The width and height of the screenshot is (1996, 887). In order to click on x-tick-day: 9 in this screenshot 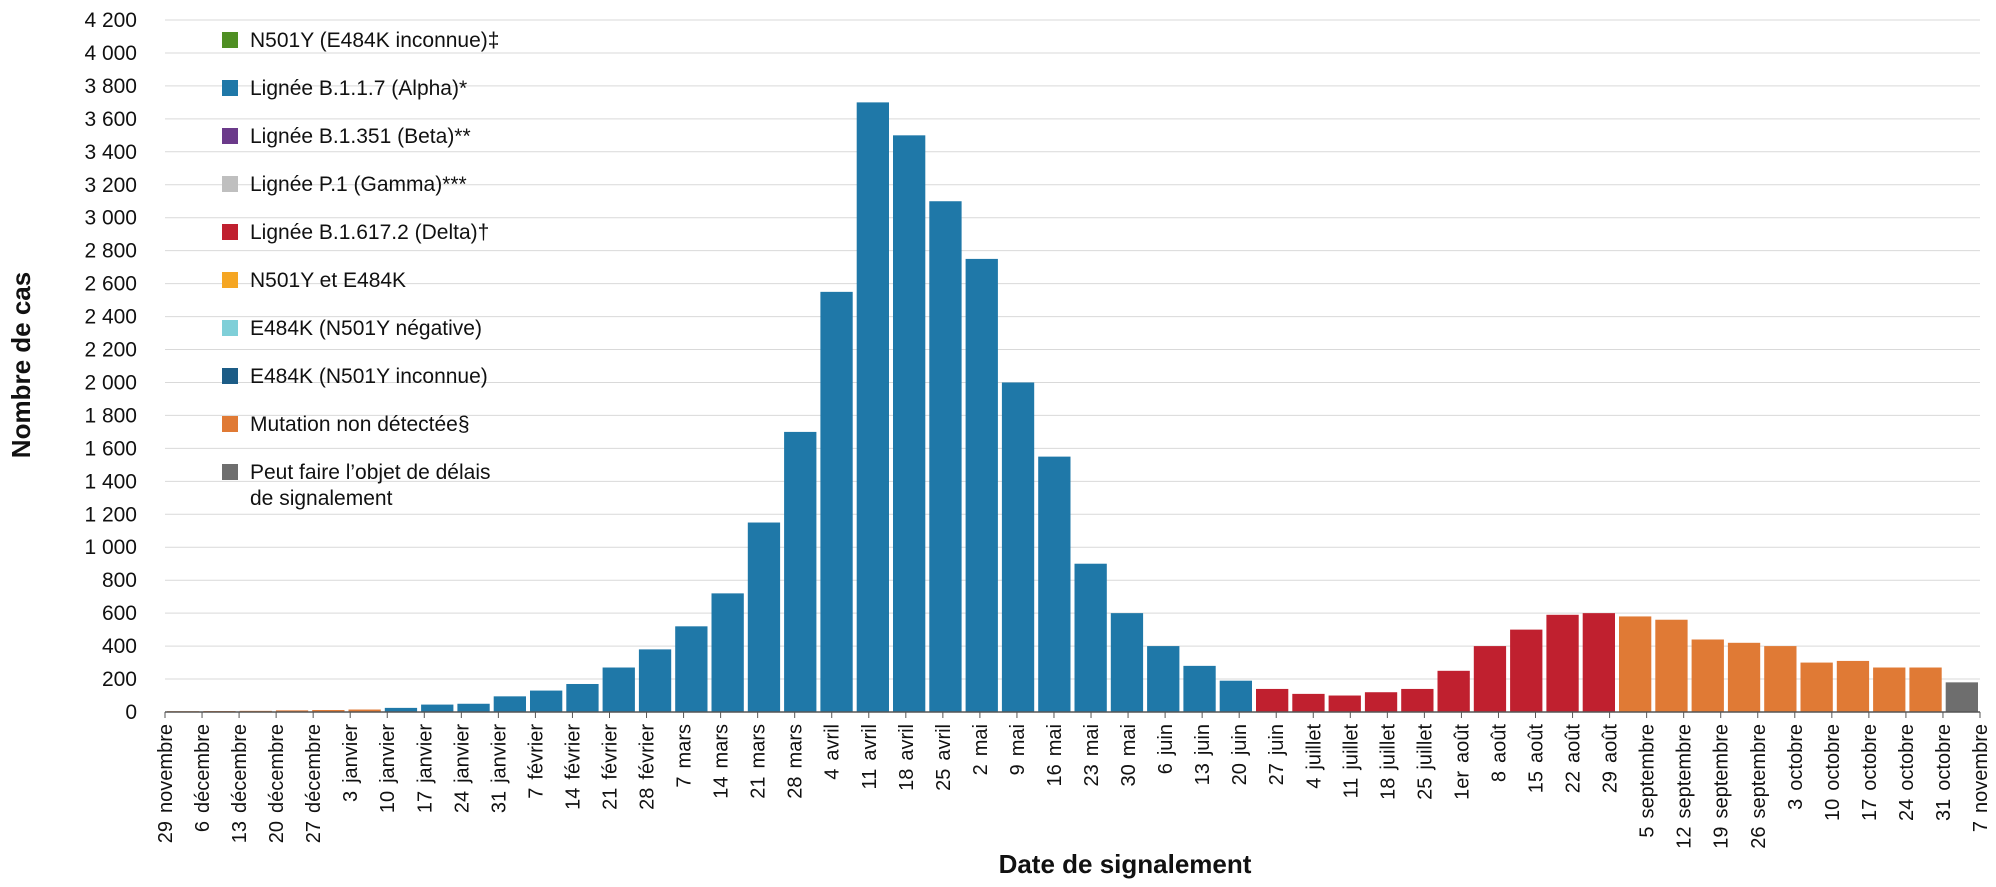, I will do `click(1018, 769)`.